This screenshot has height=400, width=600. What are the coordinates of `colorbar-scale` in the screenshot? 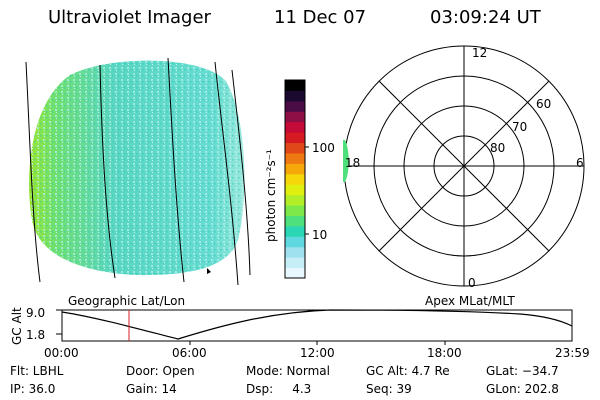 It's located at (295, 179).